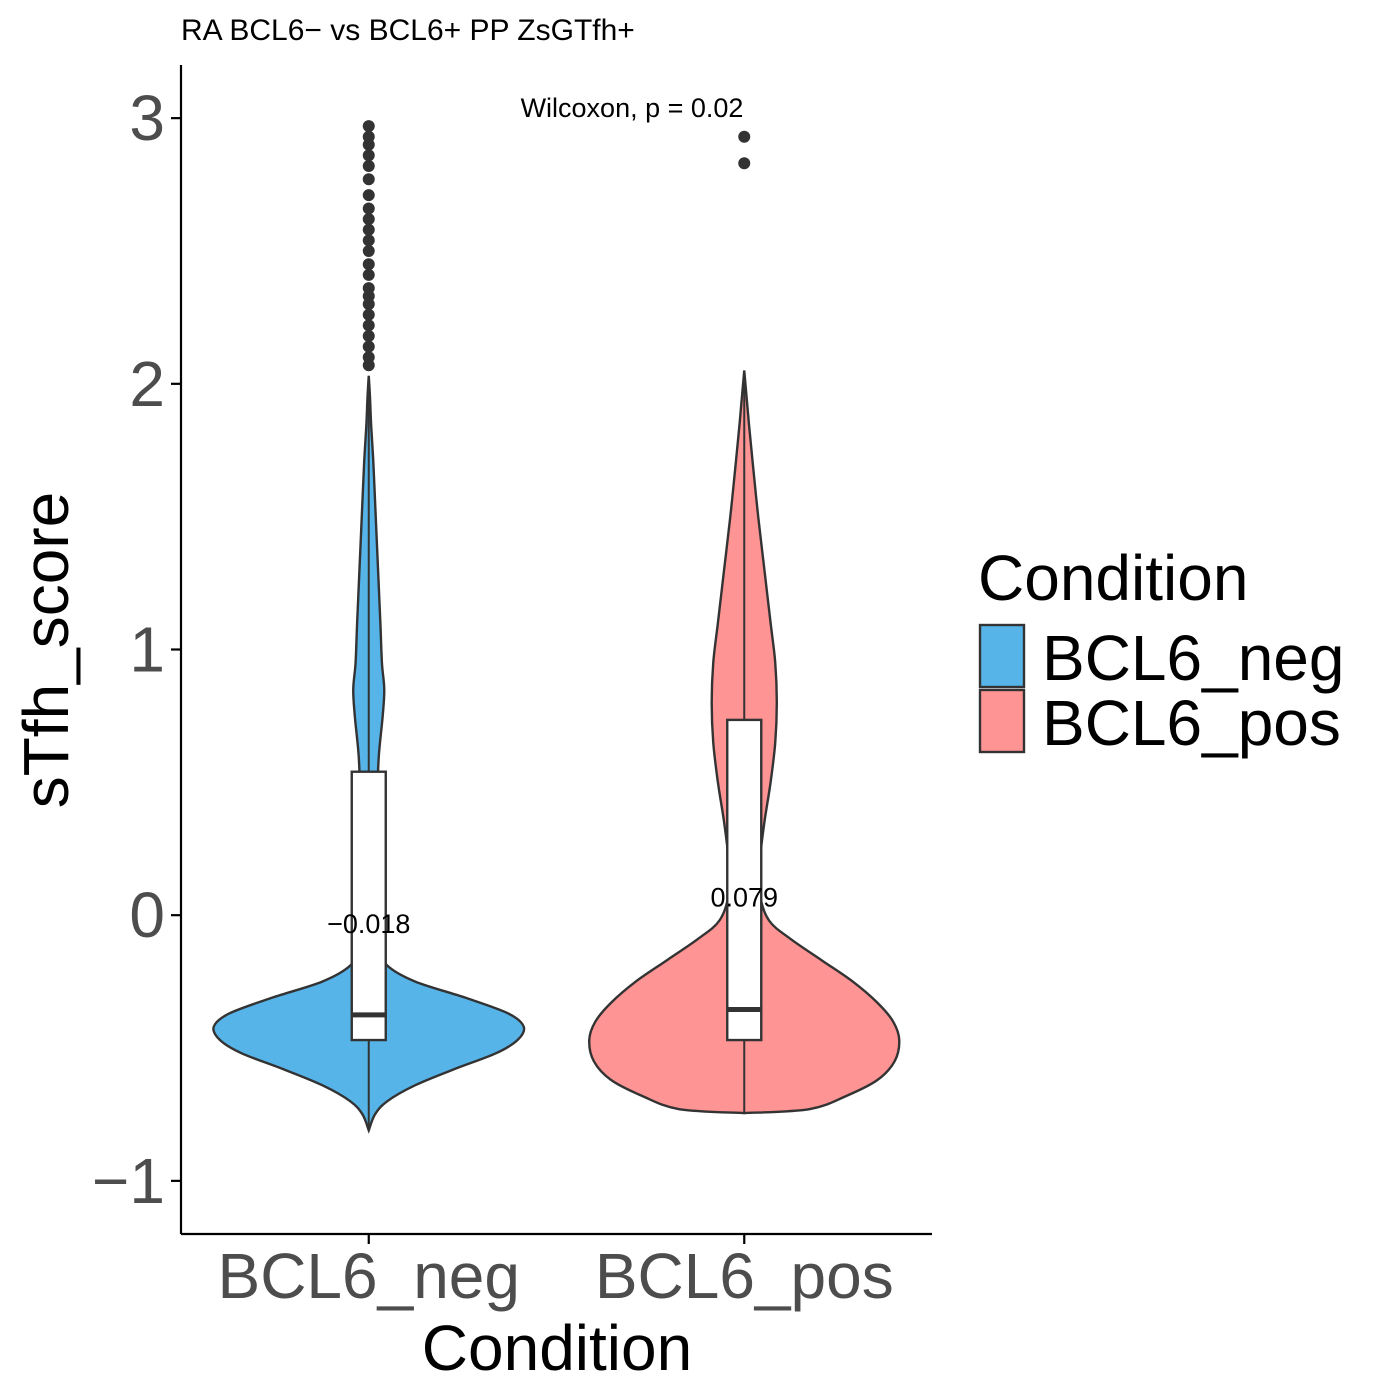 The image size is (1400, 1400). Describe the element at coordinates (368, 906) in the screenshot. I see `box-BCL6_neg` at that location.